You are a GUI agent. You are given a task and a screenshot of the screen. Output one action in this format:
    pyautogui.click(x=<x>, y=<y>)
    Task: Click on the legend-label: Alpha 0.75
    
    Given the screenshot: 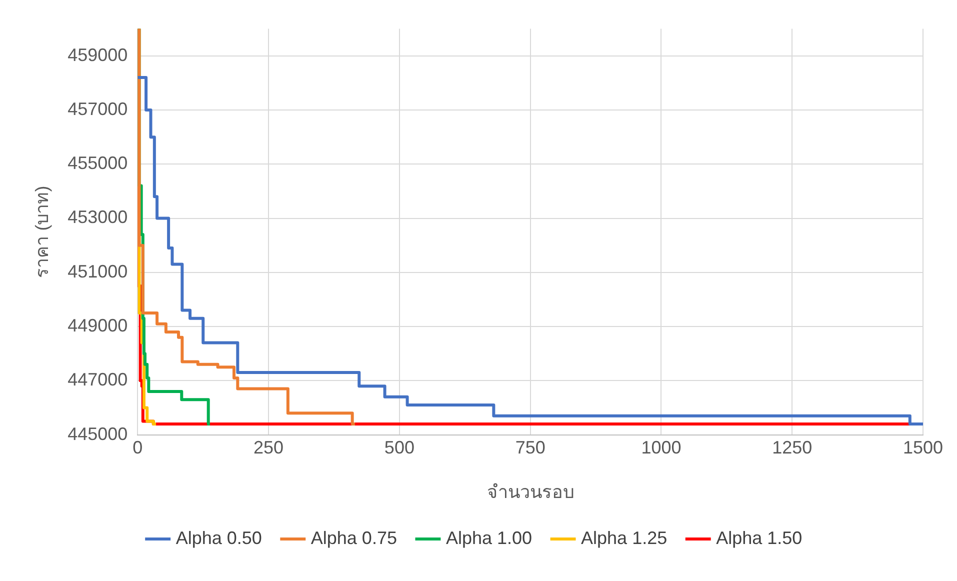 What is the action you would take?
    pyautogui.click(x=353, y=538)
    